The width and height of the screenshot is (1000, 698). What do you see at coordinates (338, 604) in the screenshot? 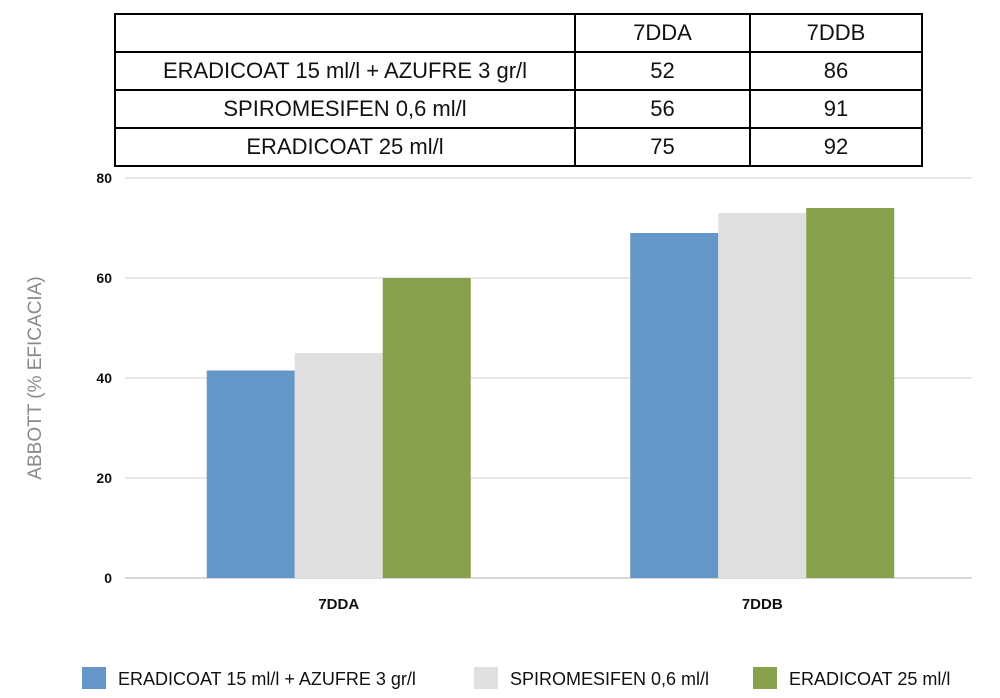
I see `x-tick-label: 7DDA` at bounding box center [338, 604].